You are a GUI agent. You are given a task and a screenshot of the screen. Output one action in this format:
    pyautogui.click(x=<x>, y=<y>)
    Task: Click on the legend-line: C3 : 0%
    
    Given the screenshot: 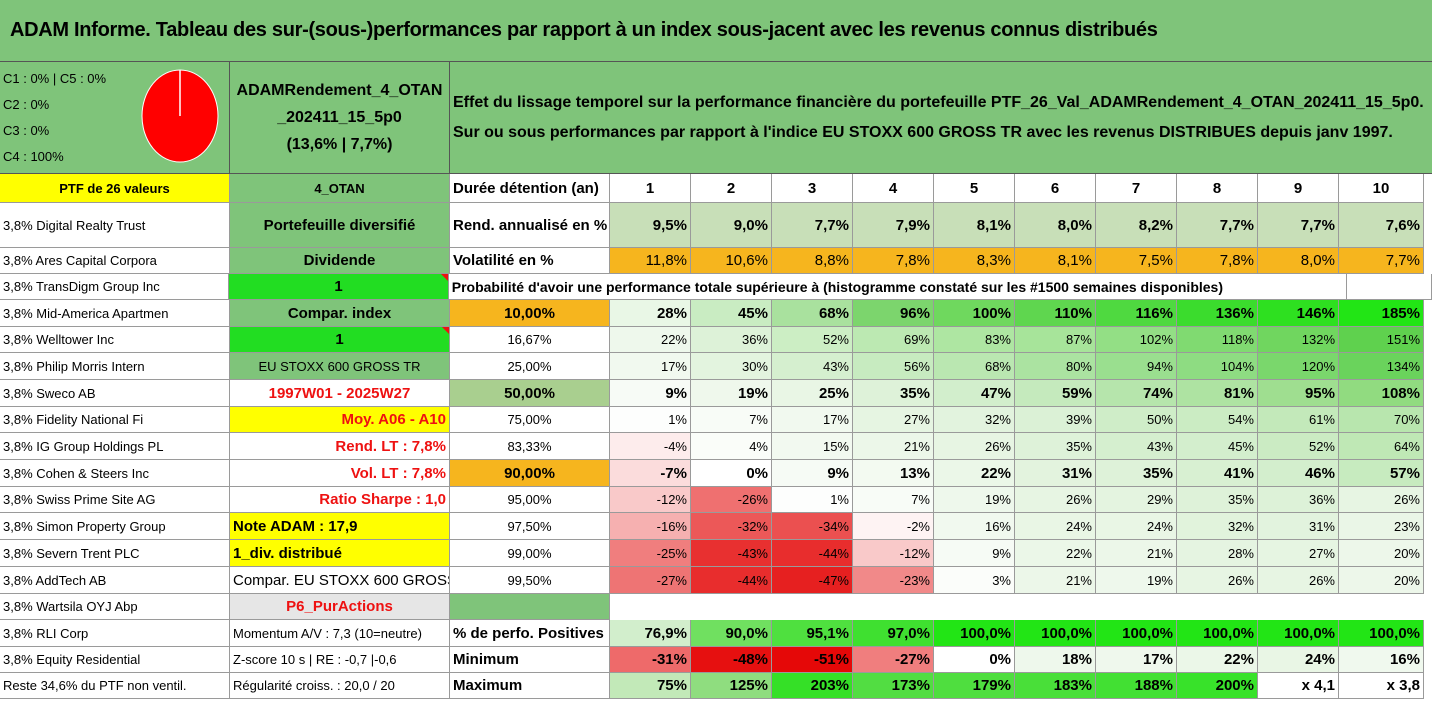 What is the action you would take?
    pyautogui.click(x=26, y=130)
    